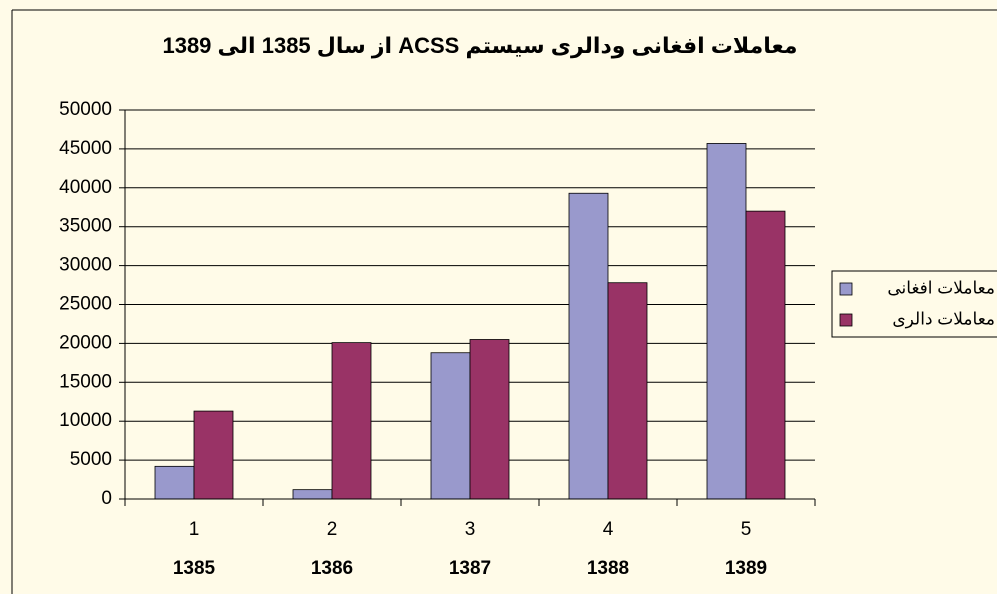  I want to click on y-tick-label: 15000, so click(85, 381).